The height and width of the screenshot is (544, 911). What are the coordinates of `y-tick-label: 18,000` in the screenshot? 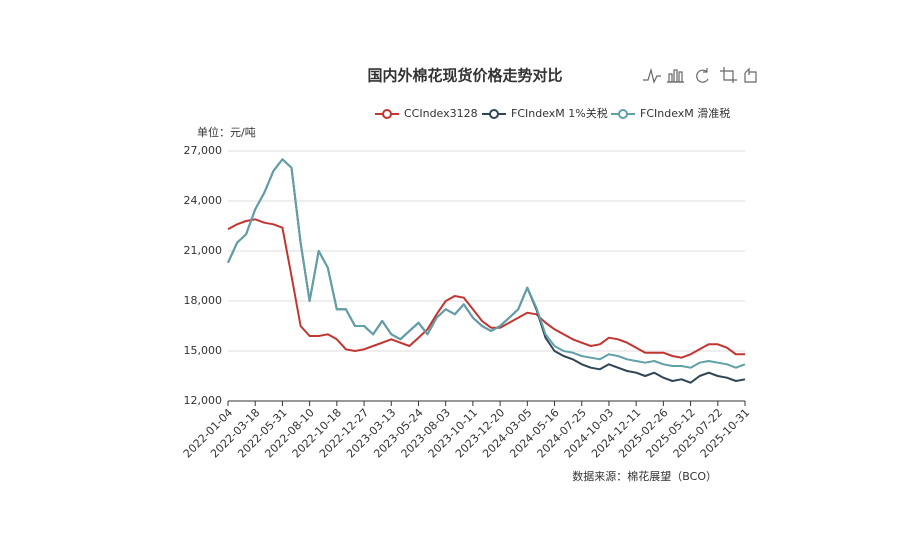 It's located at (203, 300).